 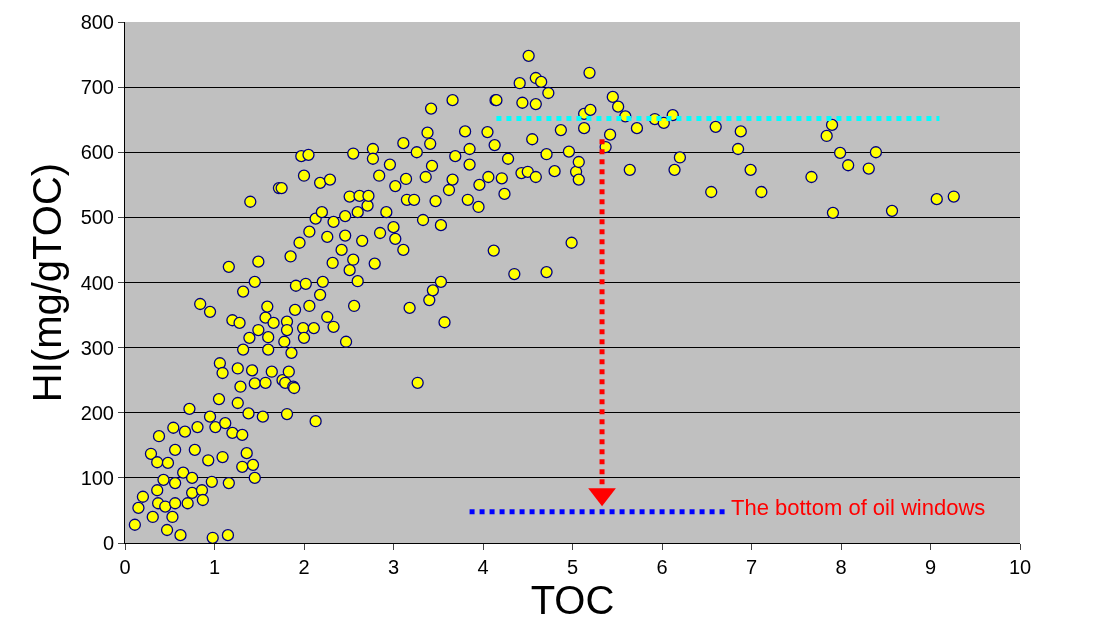 What do you see at coordinates (858, 507) in the screenshot?
I see `annotation: The bottom of oil windows` at bounding box center [858, 507].